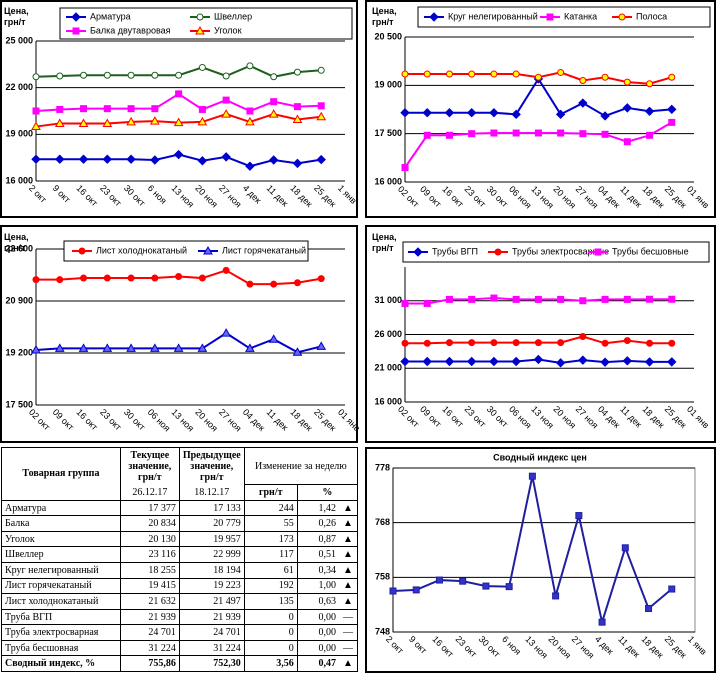 This screenshot has height=673, width=720. What do you see at coordinates (149, 617) in the screenshot?
I see `table-cell: 21 939` at bounding box center [149, 617].